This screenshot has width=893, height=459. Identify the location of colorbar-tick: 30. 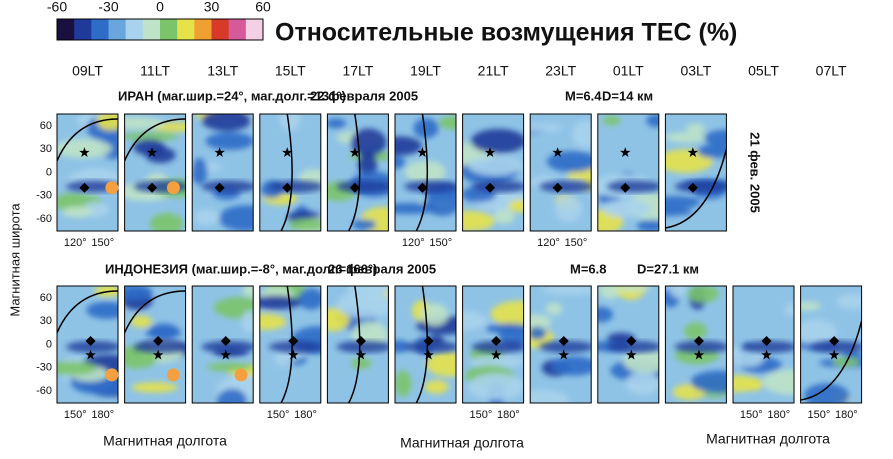
(212, 7).